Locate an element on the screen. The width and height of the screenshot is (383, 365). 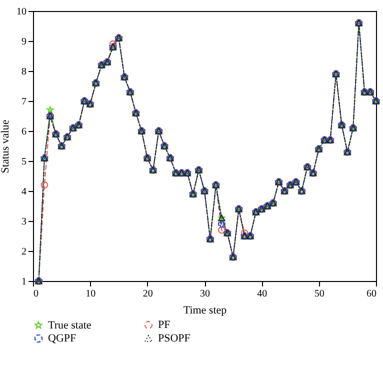
y-tick-label: 10 is located at coordinates (21, 12).